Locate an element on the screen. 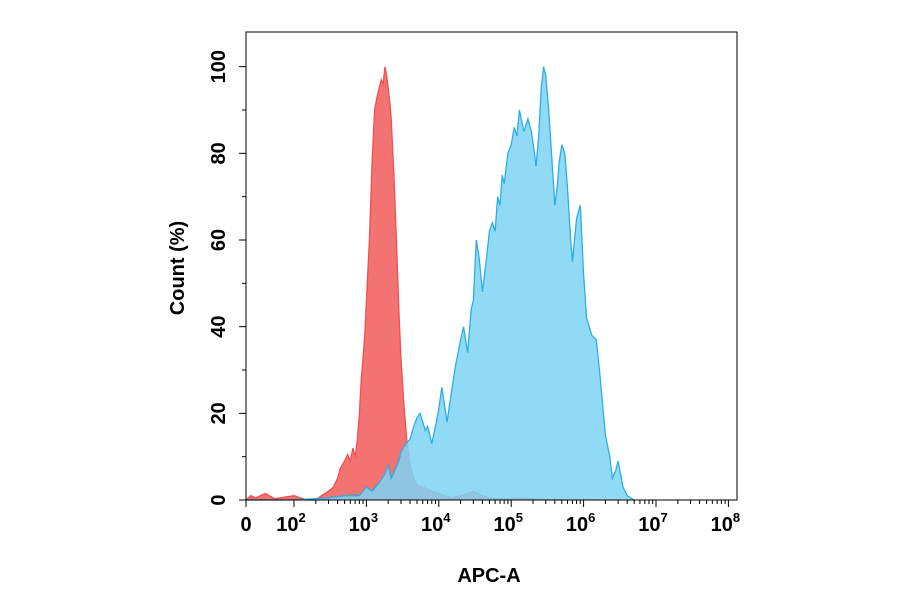 Image resolution: width=900 pixels, height=594 pixels. x-tick-label: 10⁷ is located at coordinates (652, 523).